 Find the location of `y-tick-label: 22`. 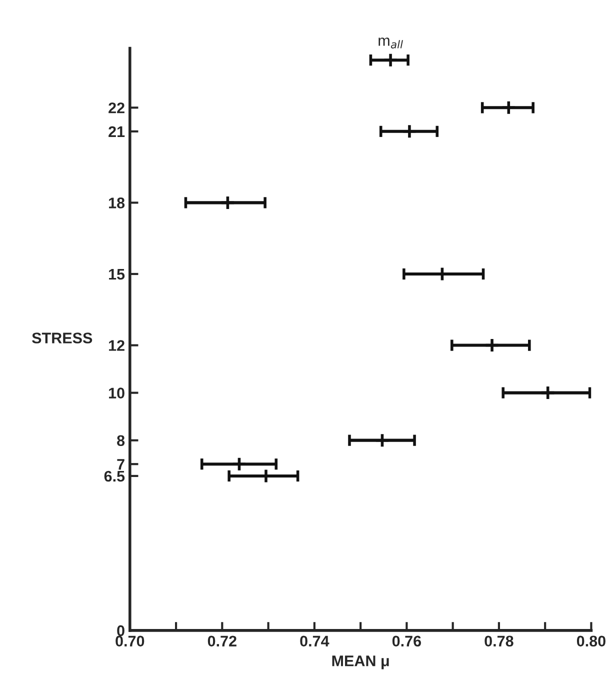

y-tick-label: 22 is located at coordinates (116, 108).